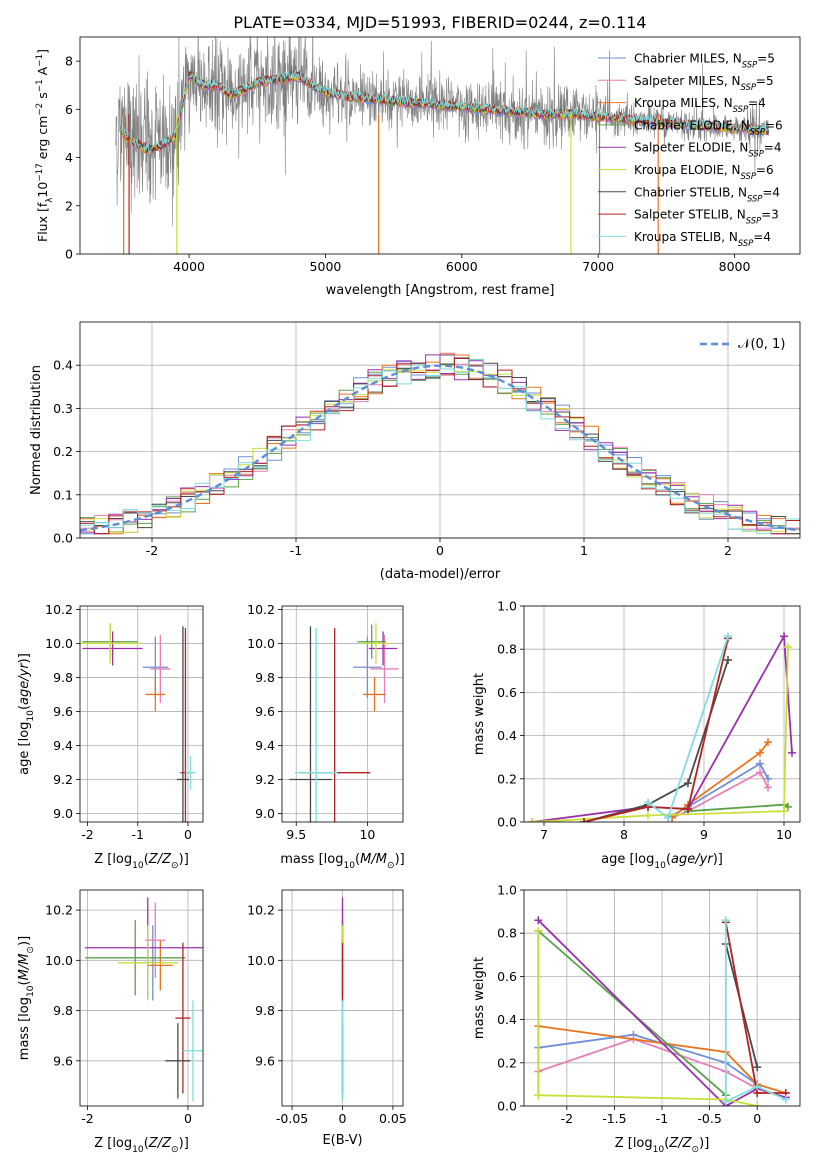  What do you see at coordinates (63, 677) in the screenshot?
I see `y-tick-label: 9.8` at bounding box center [63, 677].